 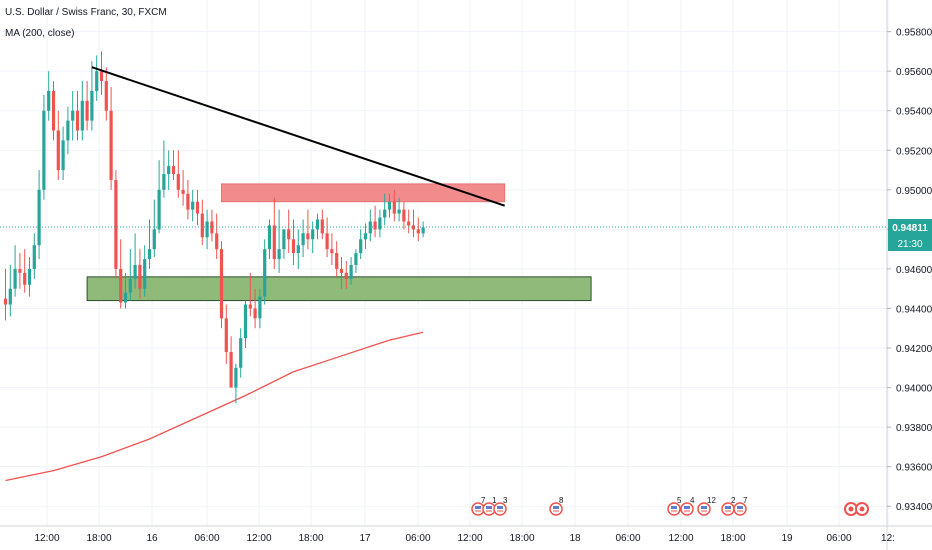 I want to click on holiday-dot, so click(x=862, y=509).